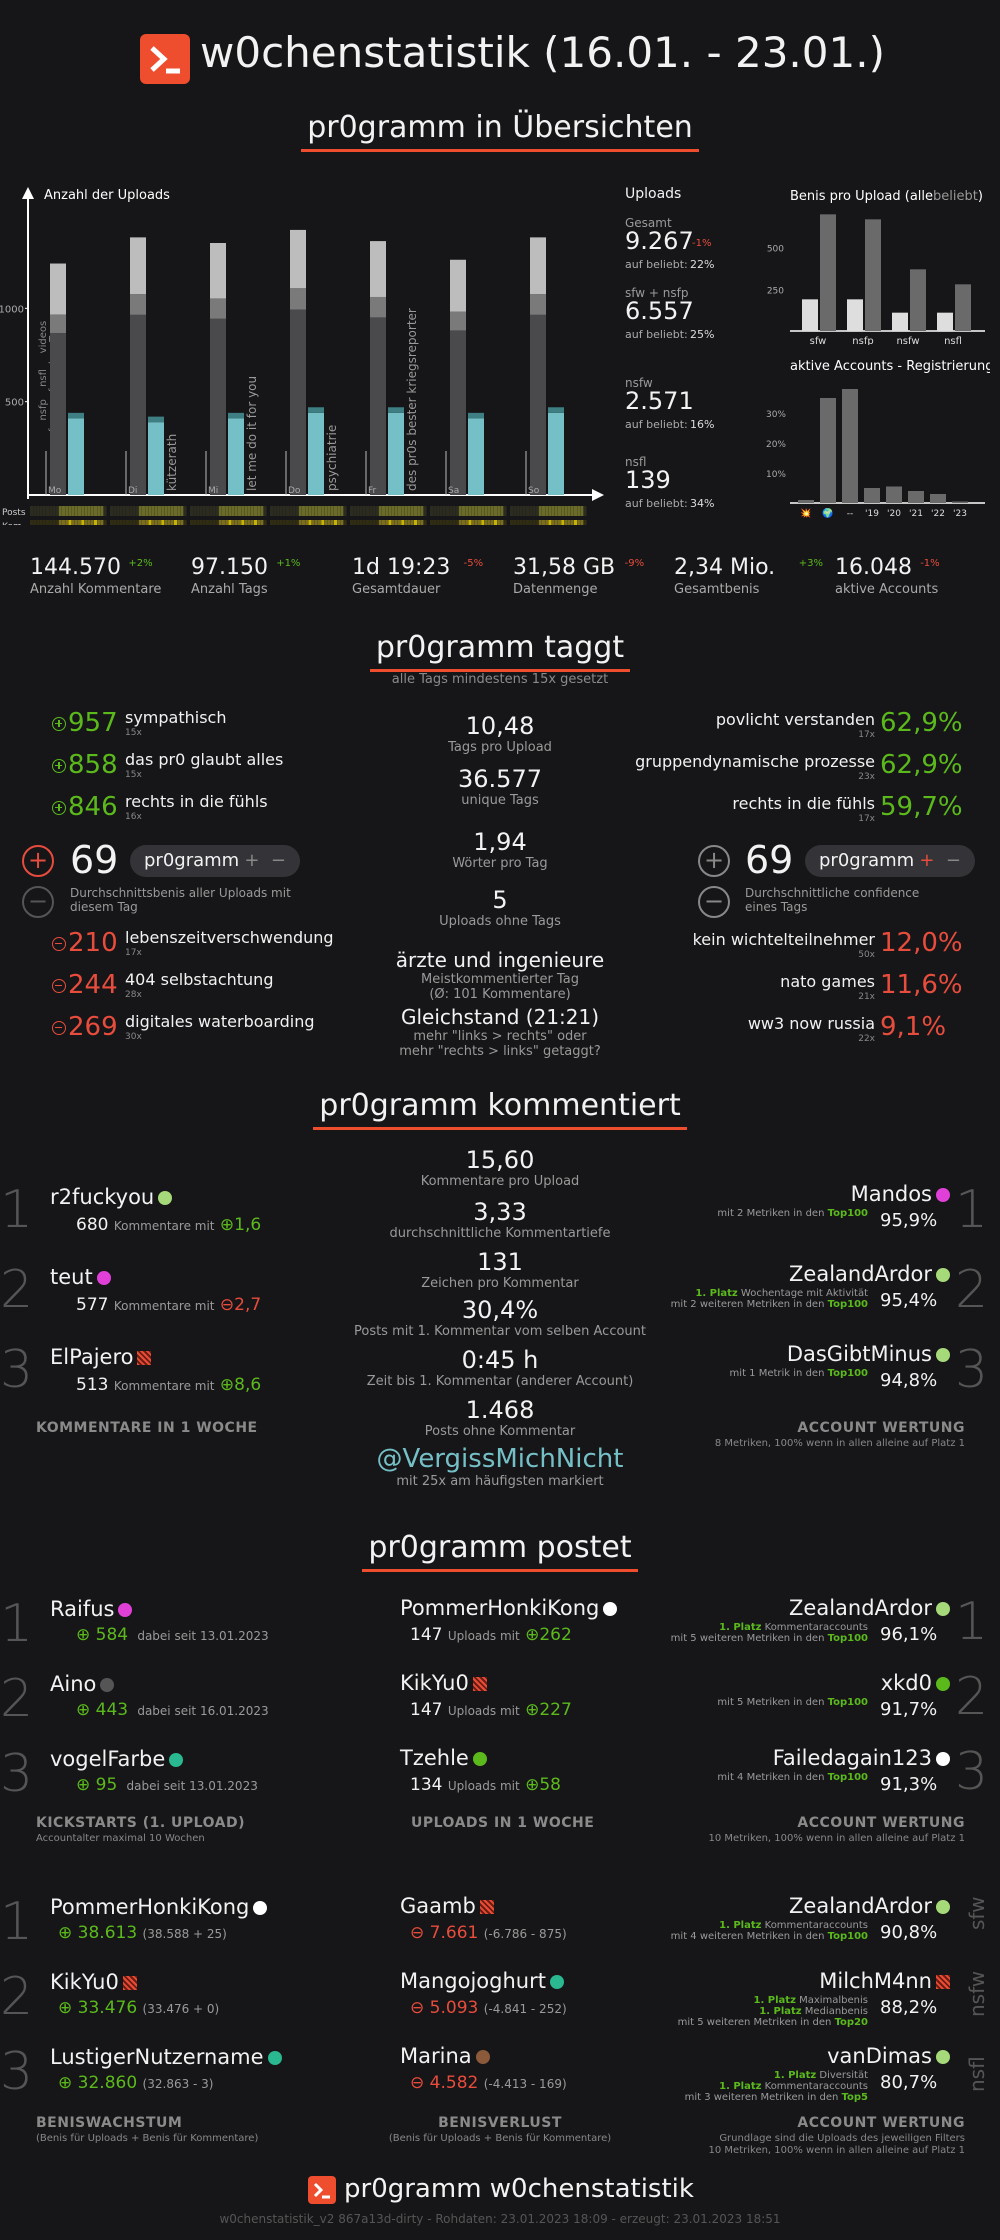 This screenshot has width=1000, height=2240. Describe the element at coordinates (900, 321) in the screenshot. I see `bar-alle` at that location.